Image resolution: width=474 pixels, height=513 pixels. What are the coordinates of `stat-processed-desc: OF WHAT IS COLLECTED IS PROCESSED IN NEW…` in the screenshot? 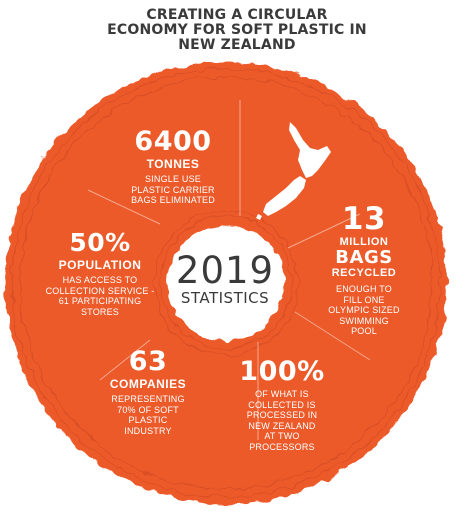 It's located at (282, 420).